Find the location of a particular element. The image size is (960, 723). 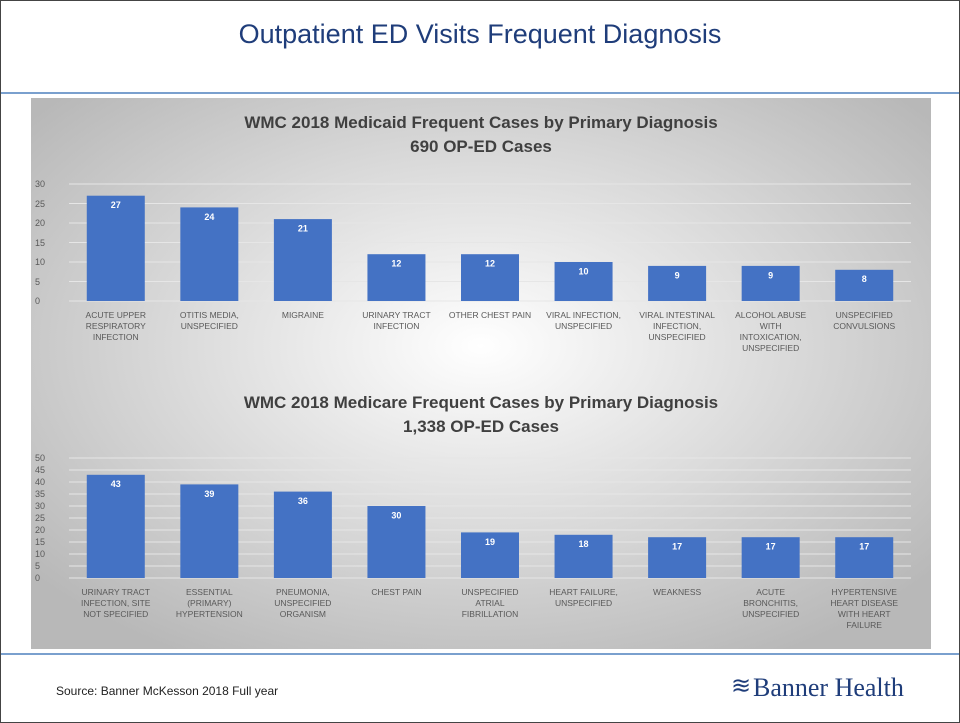

data-label: 24 is located at coordinates (209, 217).